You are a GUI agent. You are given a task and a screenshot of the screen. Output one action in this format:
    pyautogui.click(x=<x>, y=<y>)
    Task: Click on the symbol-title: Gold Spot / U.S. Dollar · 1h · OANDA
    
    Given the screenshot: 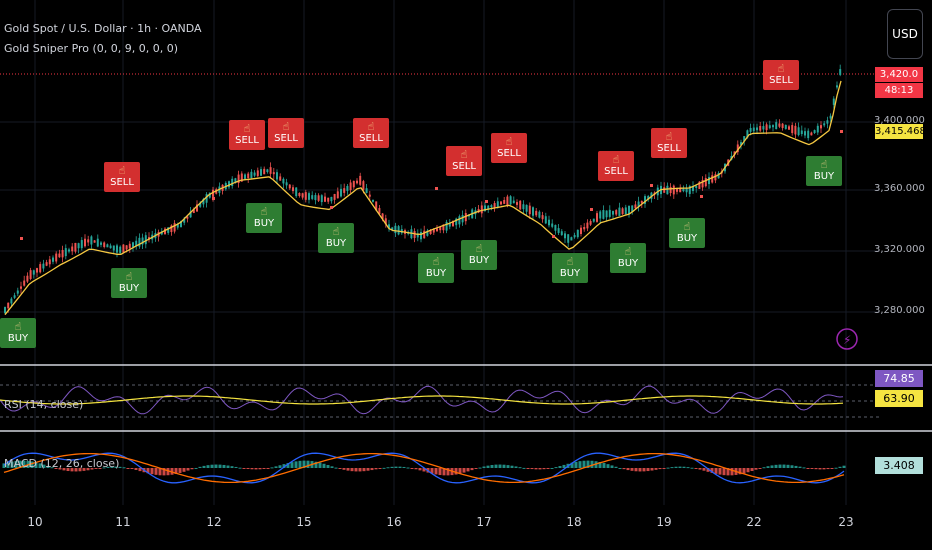 What is the action you would take?
    pyautogui.click(x=103, y=28)
    